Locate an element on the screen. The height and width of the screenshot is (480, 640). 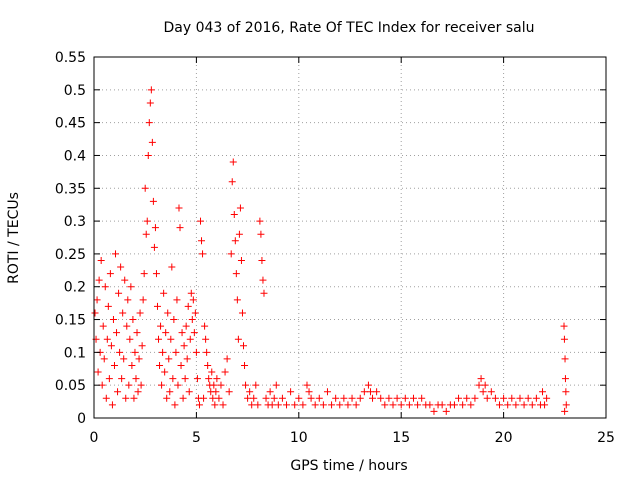
y-axis-label: ROTI / TECUs is located at coordinates (14, 238).